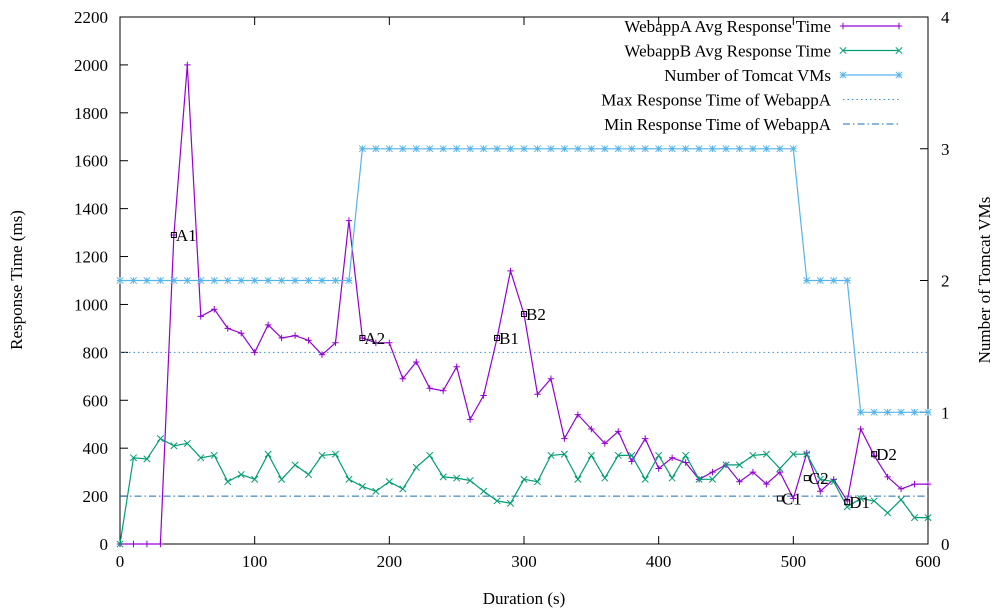 The height and width of the screenshot is (610, 1000). I want to click on y-tick-label: 400, so click(96, 448).